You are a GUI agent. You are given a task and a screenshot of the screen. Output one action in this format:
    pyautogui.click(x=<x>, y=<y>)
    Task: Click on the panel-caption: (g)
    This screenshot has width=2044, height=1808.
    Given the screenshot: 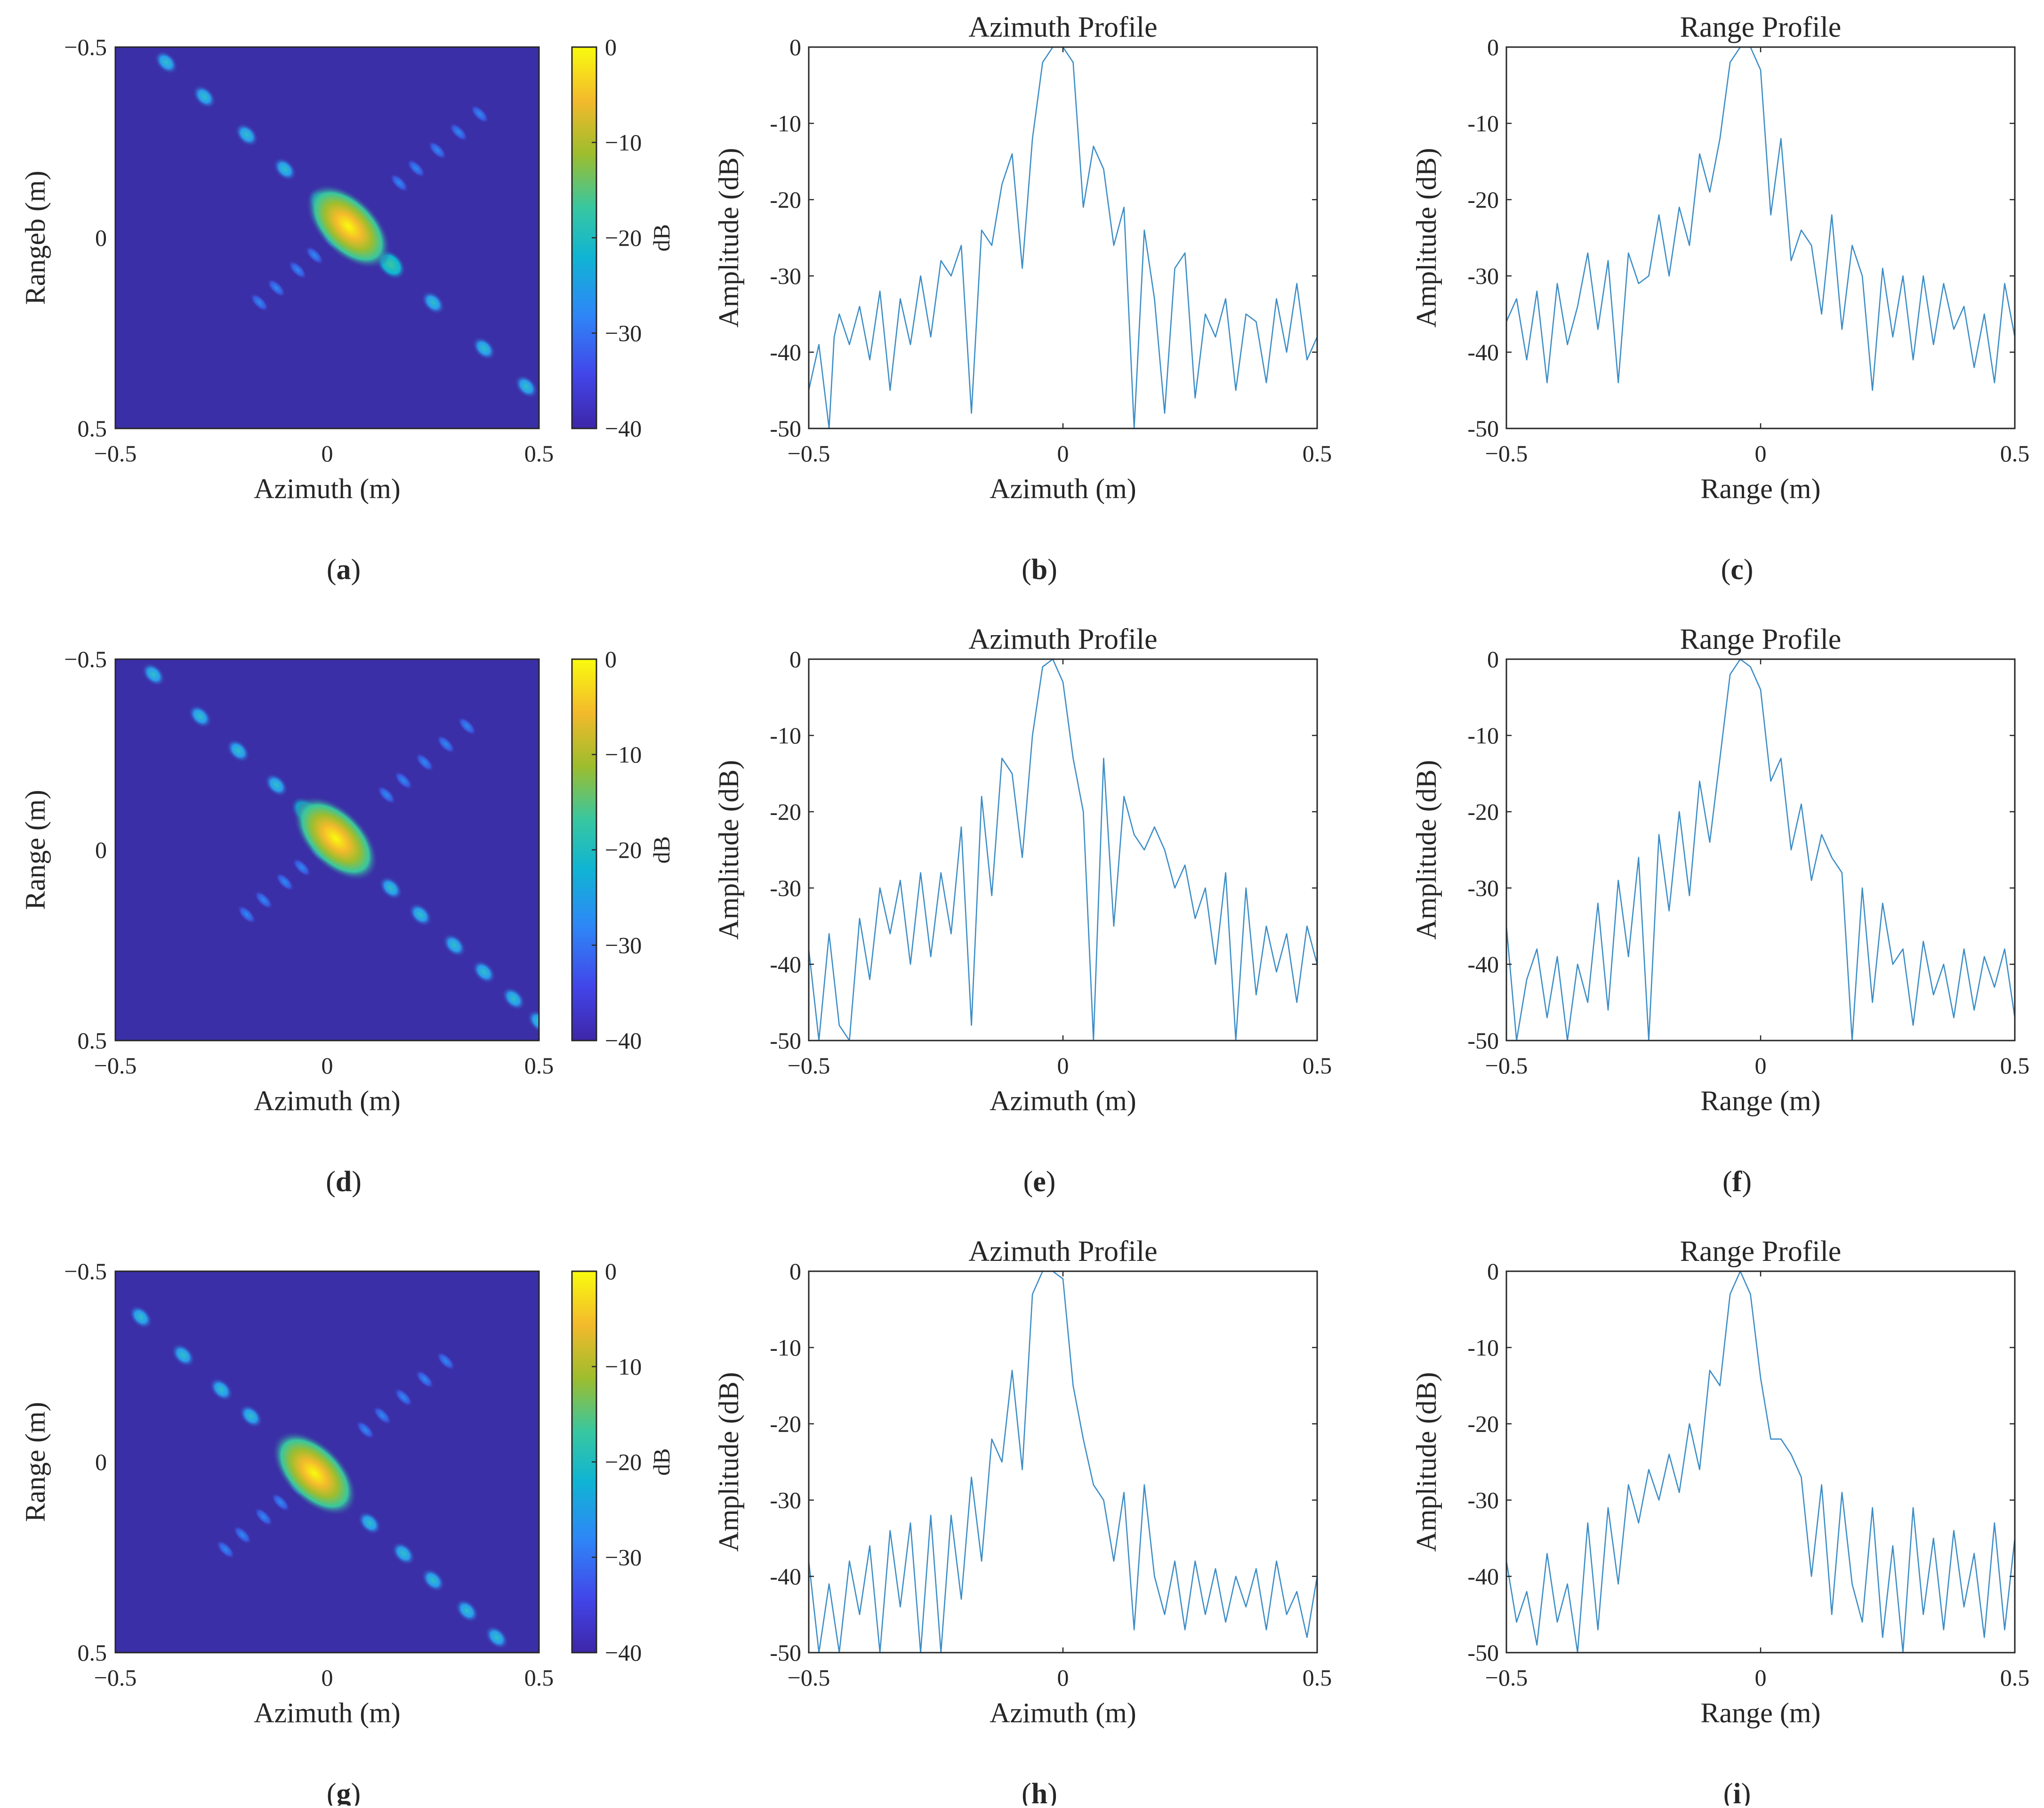 What is the action you would take?
    pyautogui.click(x=344, y=1792)
    